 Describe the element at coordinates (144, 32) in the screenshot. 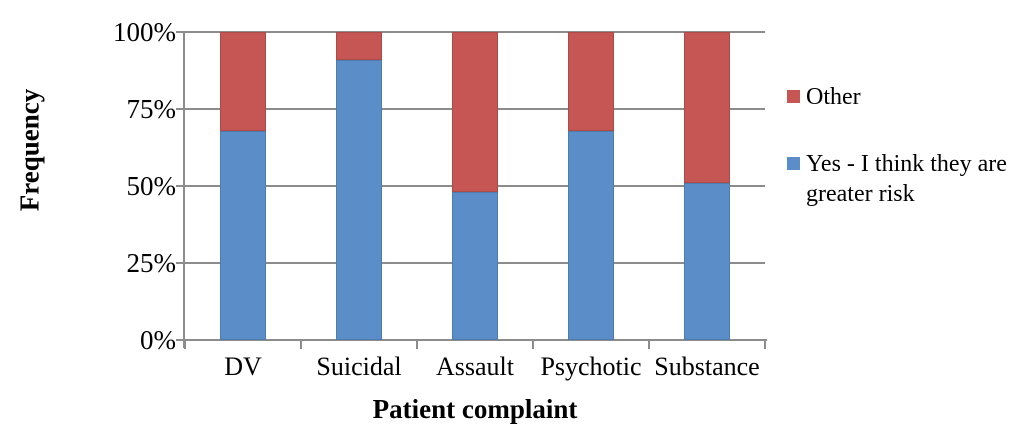

I see `y-tick-label: 100%` at that location.